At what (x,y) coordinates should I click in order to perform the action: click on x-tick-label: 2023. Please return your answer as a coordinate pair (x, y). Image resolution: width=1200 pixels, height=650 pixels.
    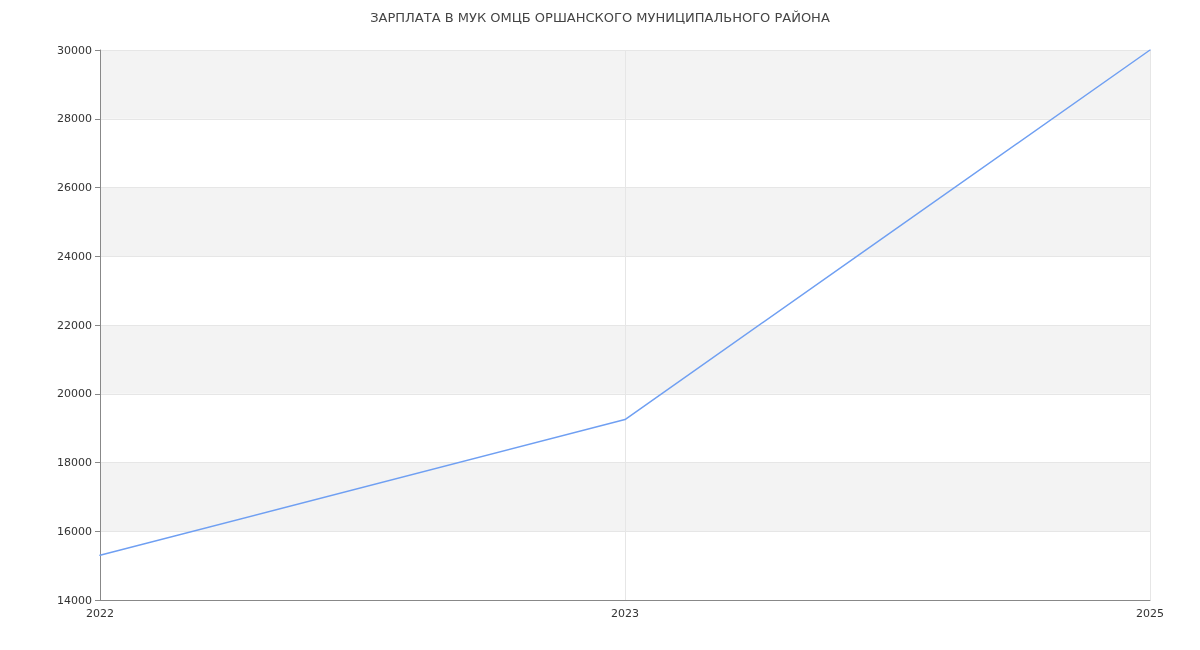
    Looking at the image, I should click on (625, 613).